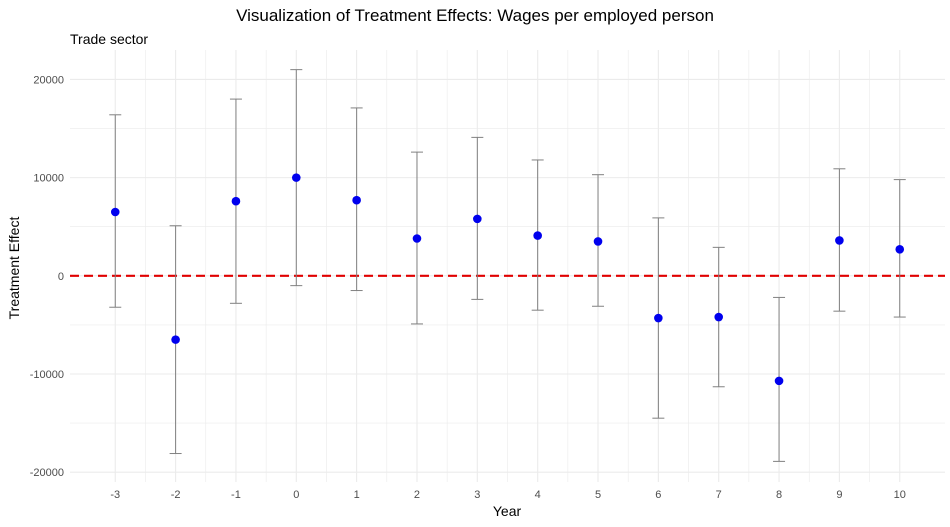 The height and width of the screenshot is (527, 950). Describe the element at coordinates (115, 495) in the screenshot. I see `x-tick-label: -3` at that location.